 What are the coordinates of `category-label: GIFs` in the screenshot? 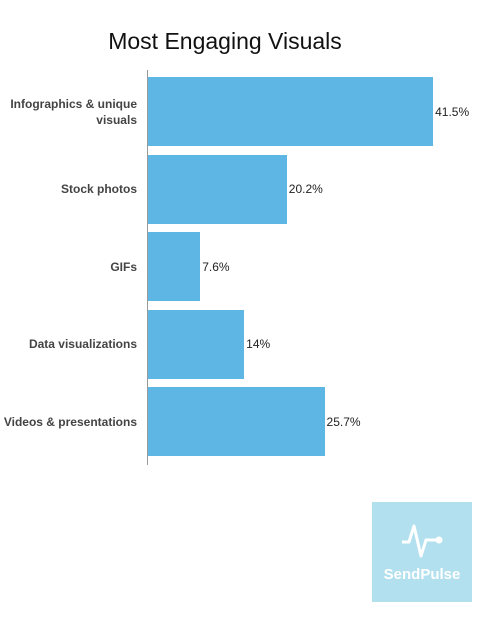 It's located at (123, 266).